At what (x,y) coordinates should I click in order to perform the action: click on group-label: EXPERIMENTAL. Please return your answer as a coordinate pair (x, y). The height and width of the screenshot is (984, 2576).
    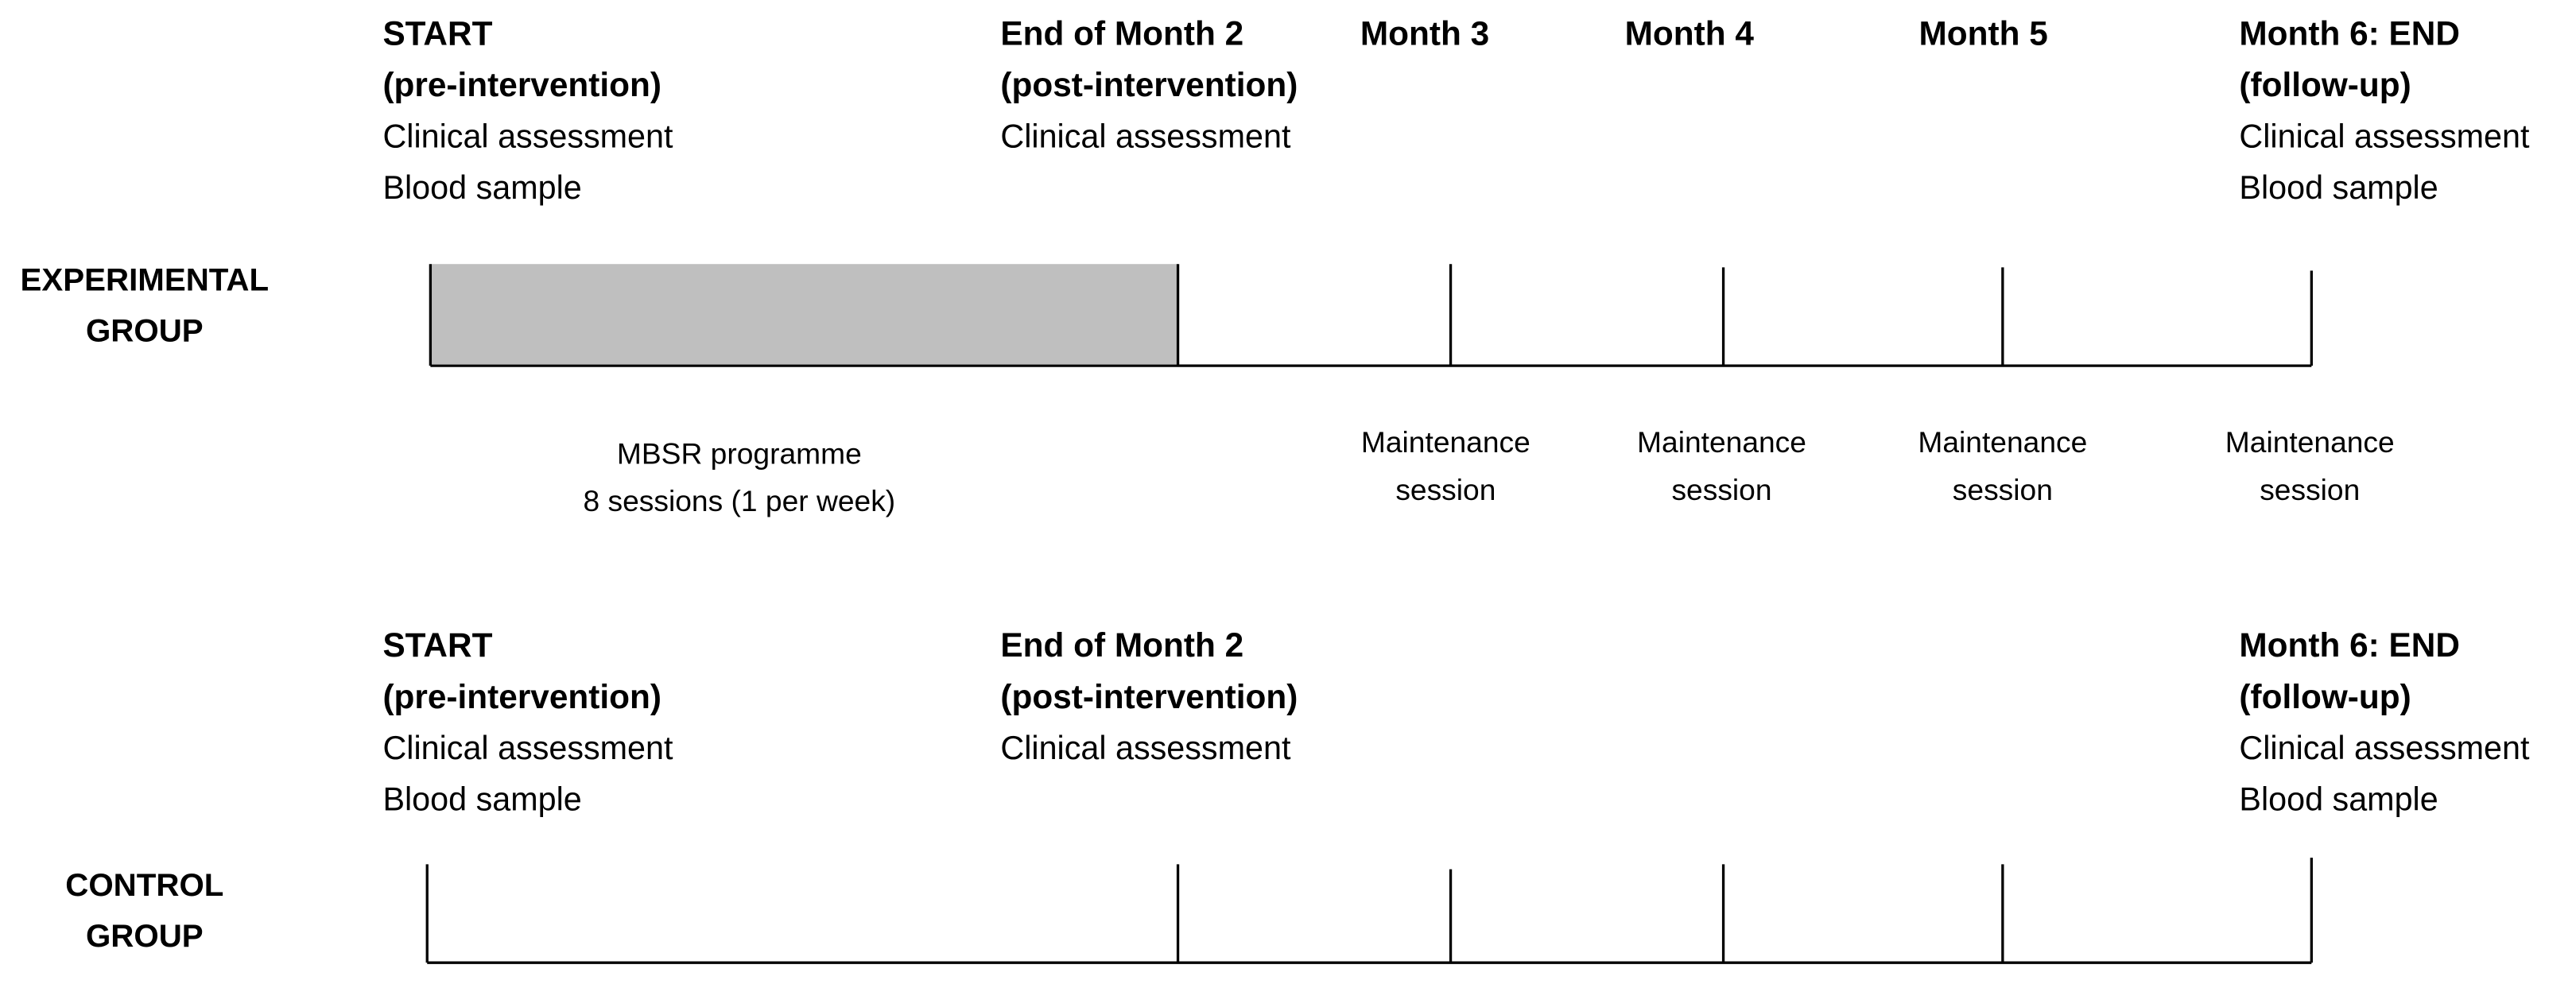
    Looking at the image, I should click on (146, 280).